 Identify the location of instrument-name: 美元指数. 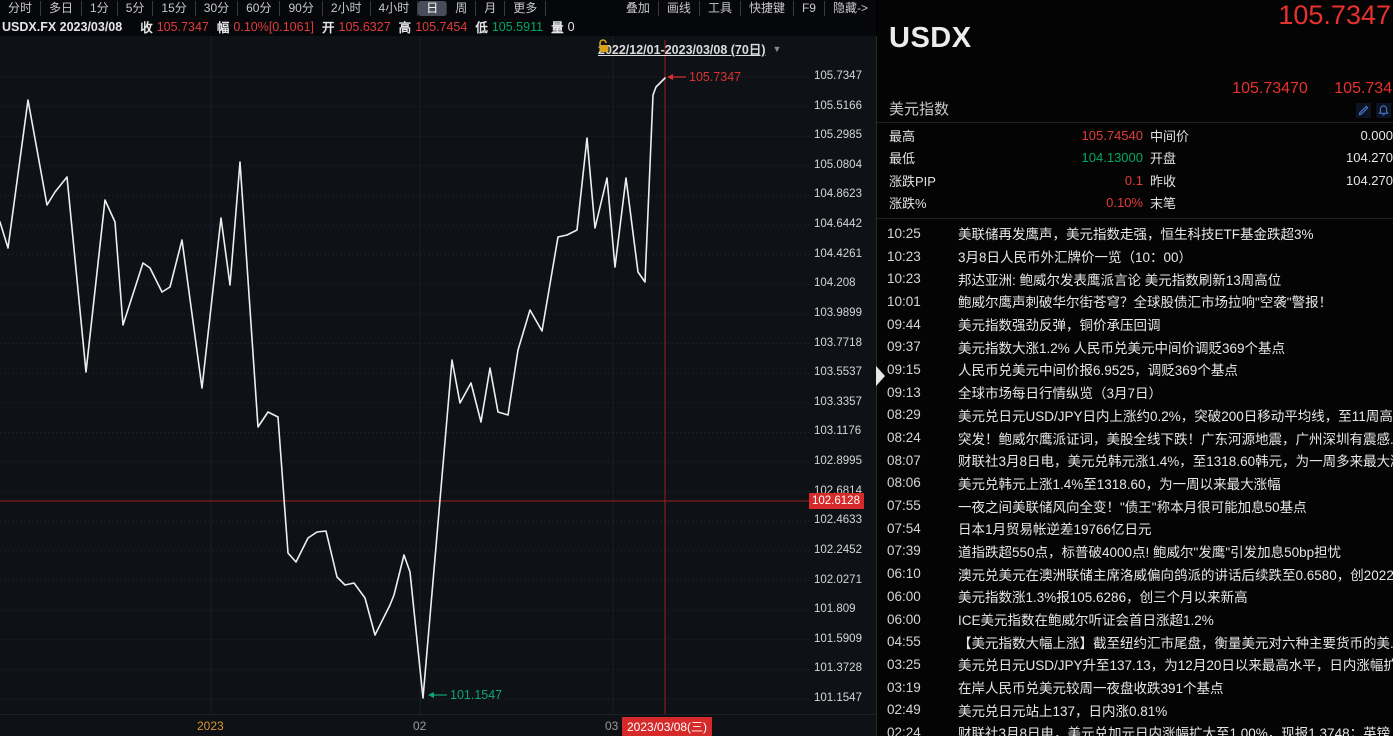
(919, 109).